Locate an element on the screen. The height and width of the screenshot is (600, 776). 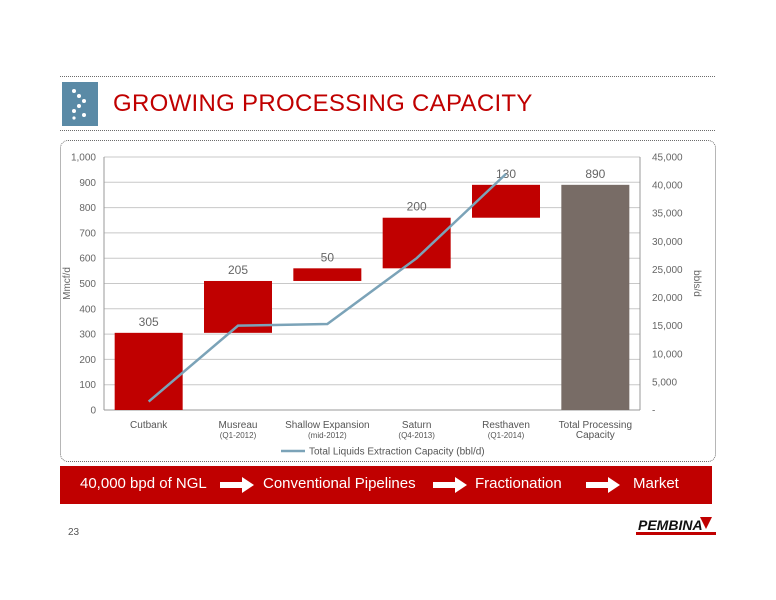
pembina-logo: PEMBINA is located at coordinates (676, 528).